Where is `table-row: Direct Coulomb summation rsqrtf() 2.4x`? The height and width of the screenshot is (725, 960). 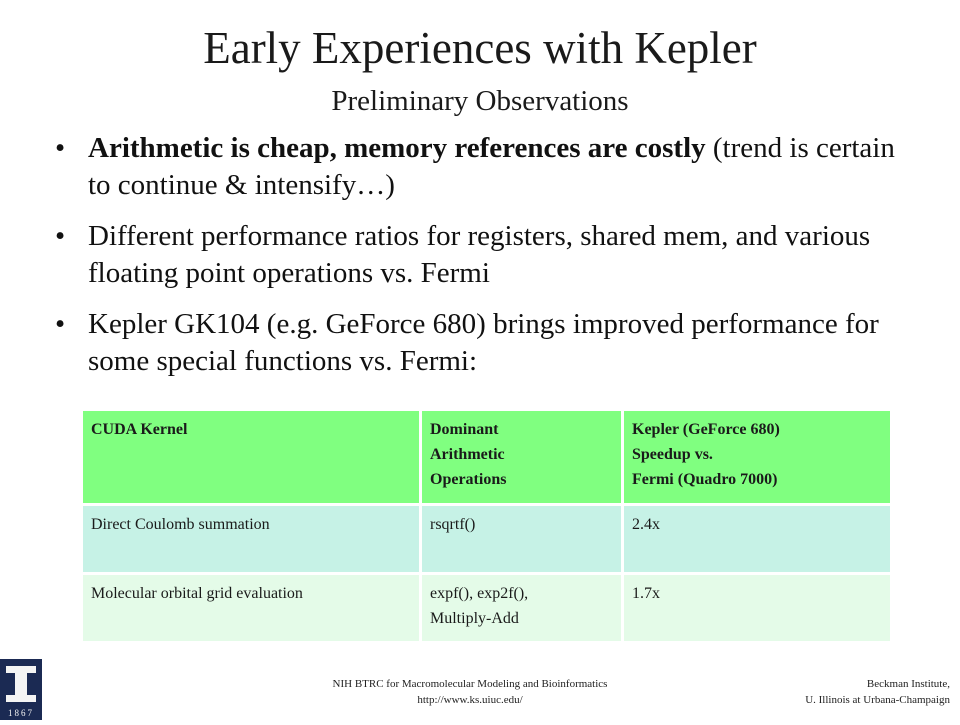 table-row: Direct Coulomb summation rsqrtf() 2.4x is located at coordinates (486, 539).